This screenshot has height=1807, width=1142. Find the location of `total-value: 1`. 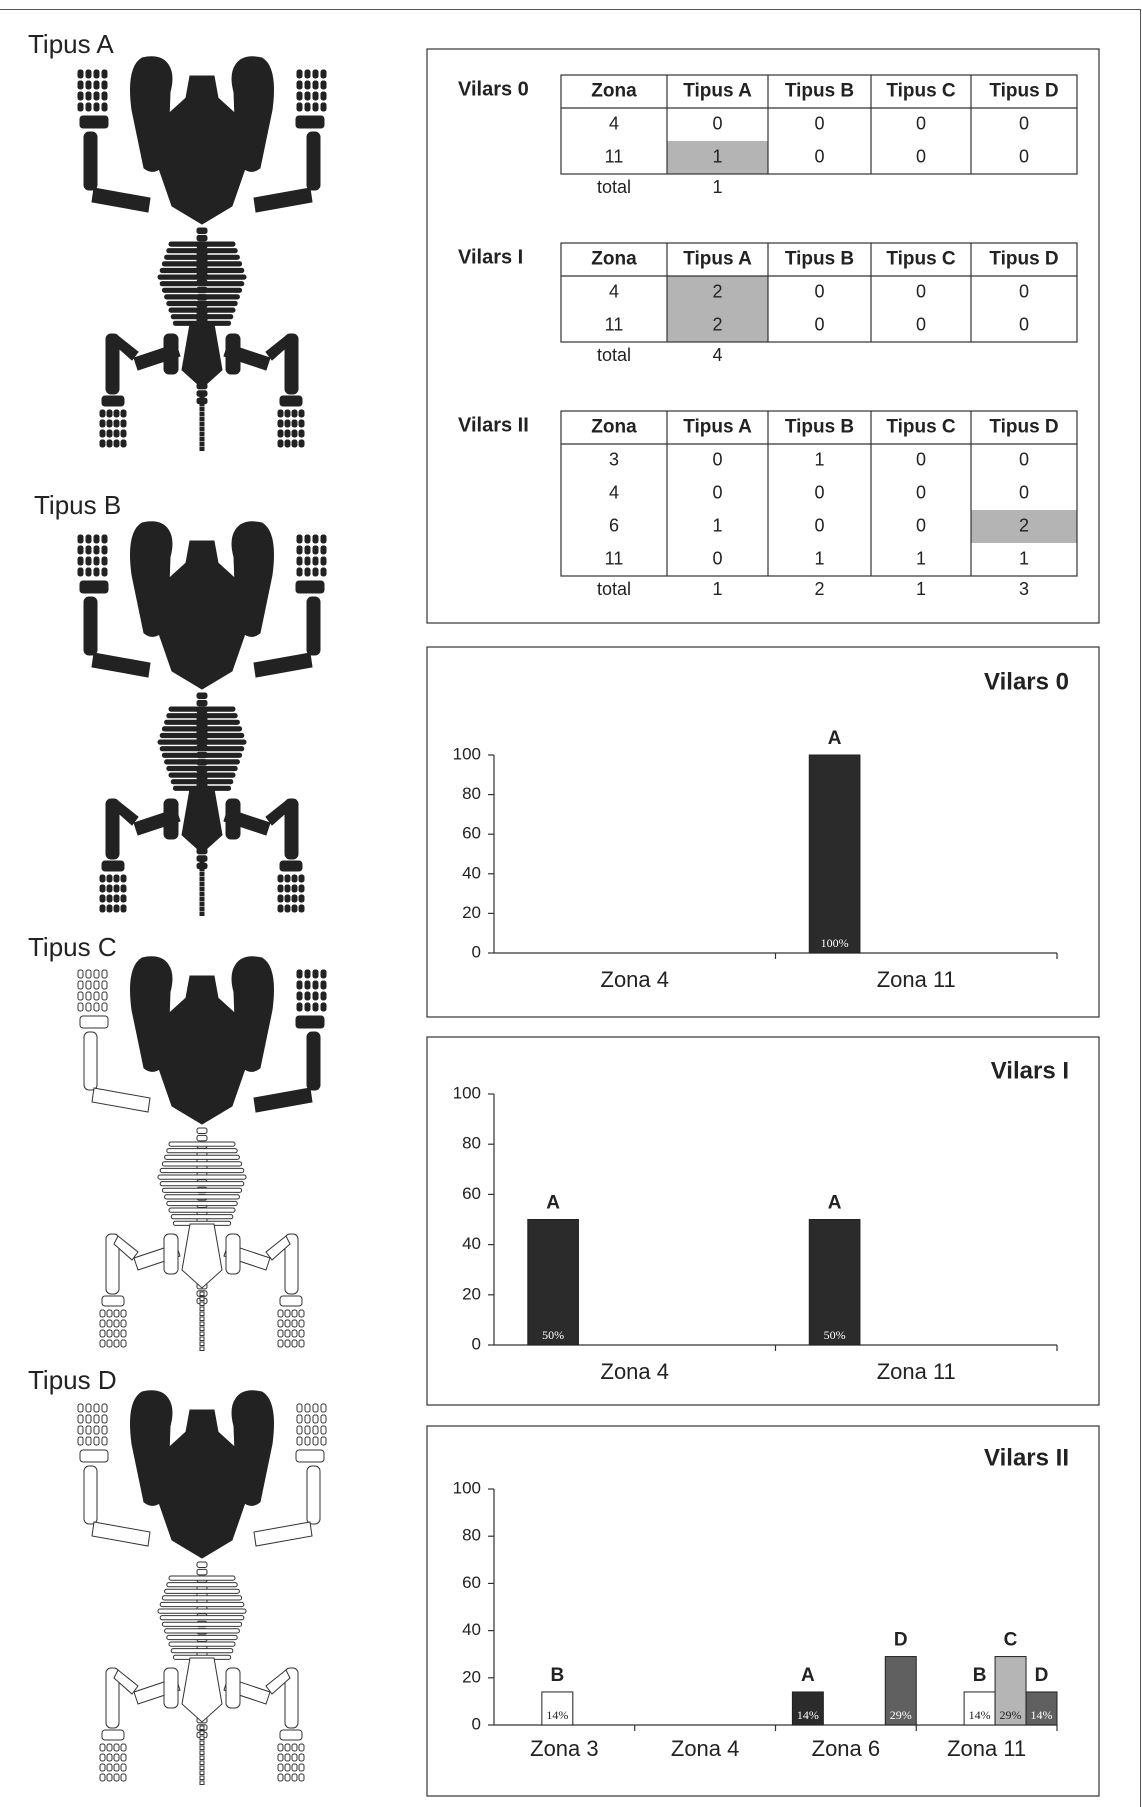

total-value: 1 is located at coordinates (717, 187).